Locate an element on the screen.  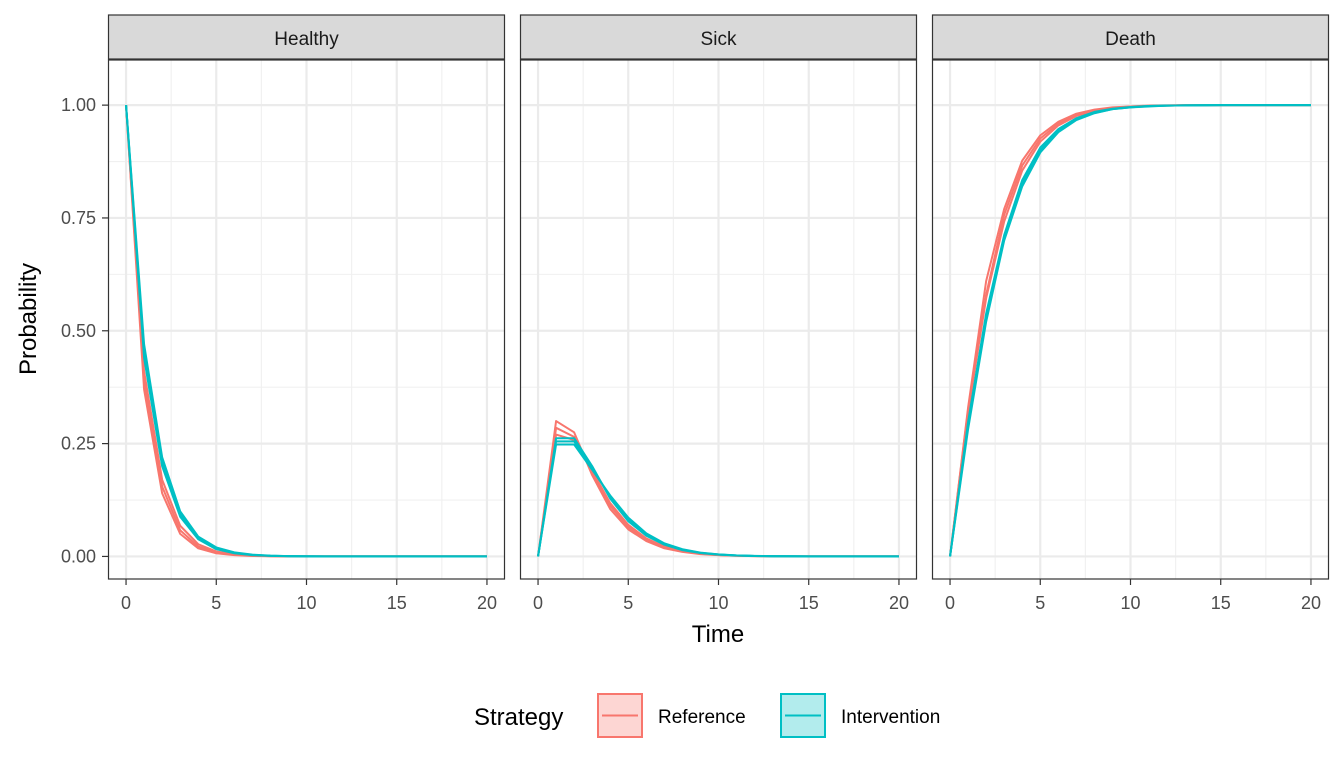
strip-healthy is located at coordinates (306, 37).